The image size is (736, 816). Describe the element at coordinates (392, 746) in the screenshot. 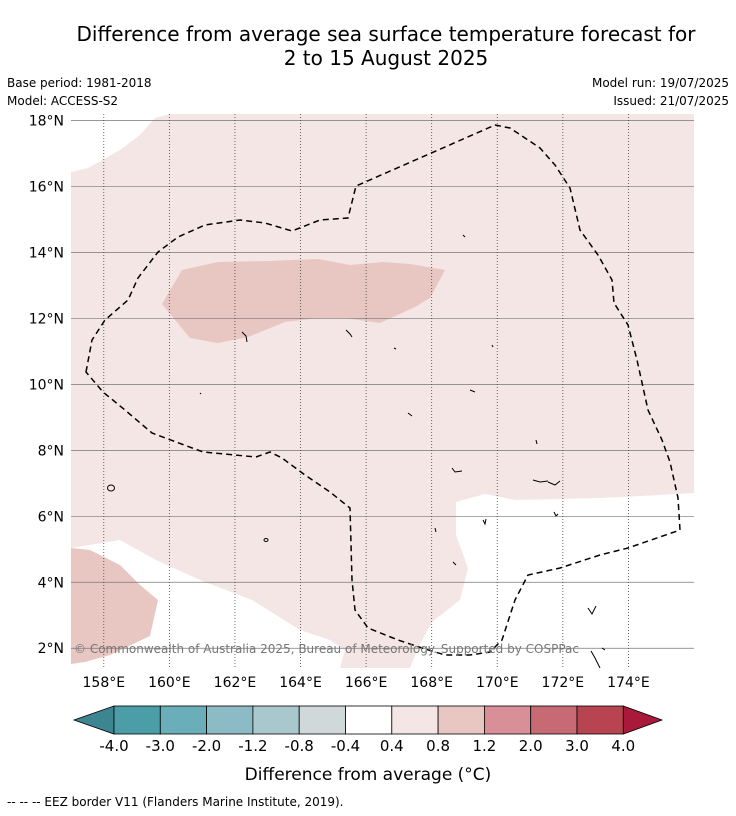

I see `colorbar-tick-label: 0.4` at that location.